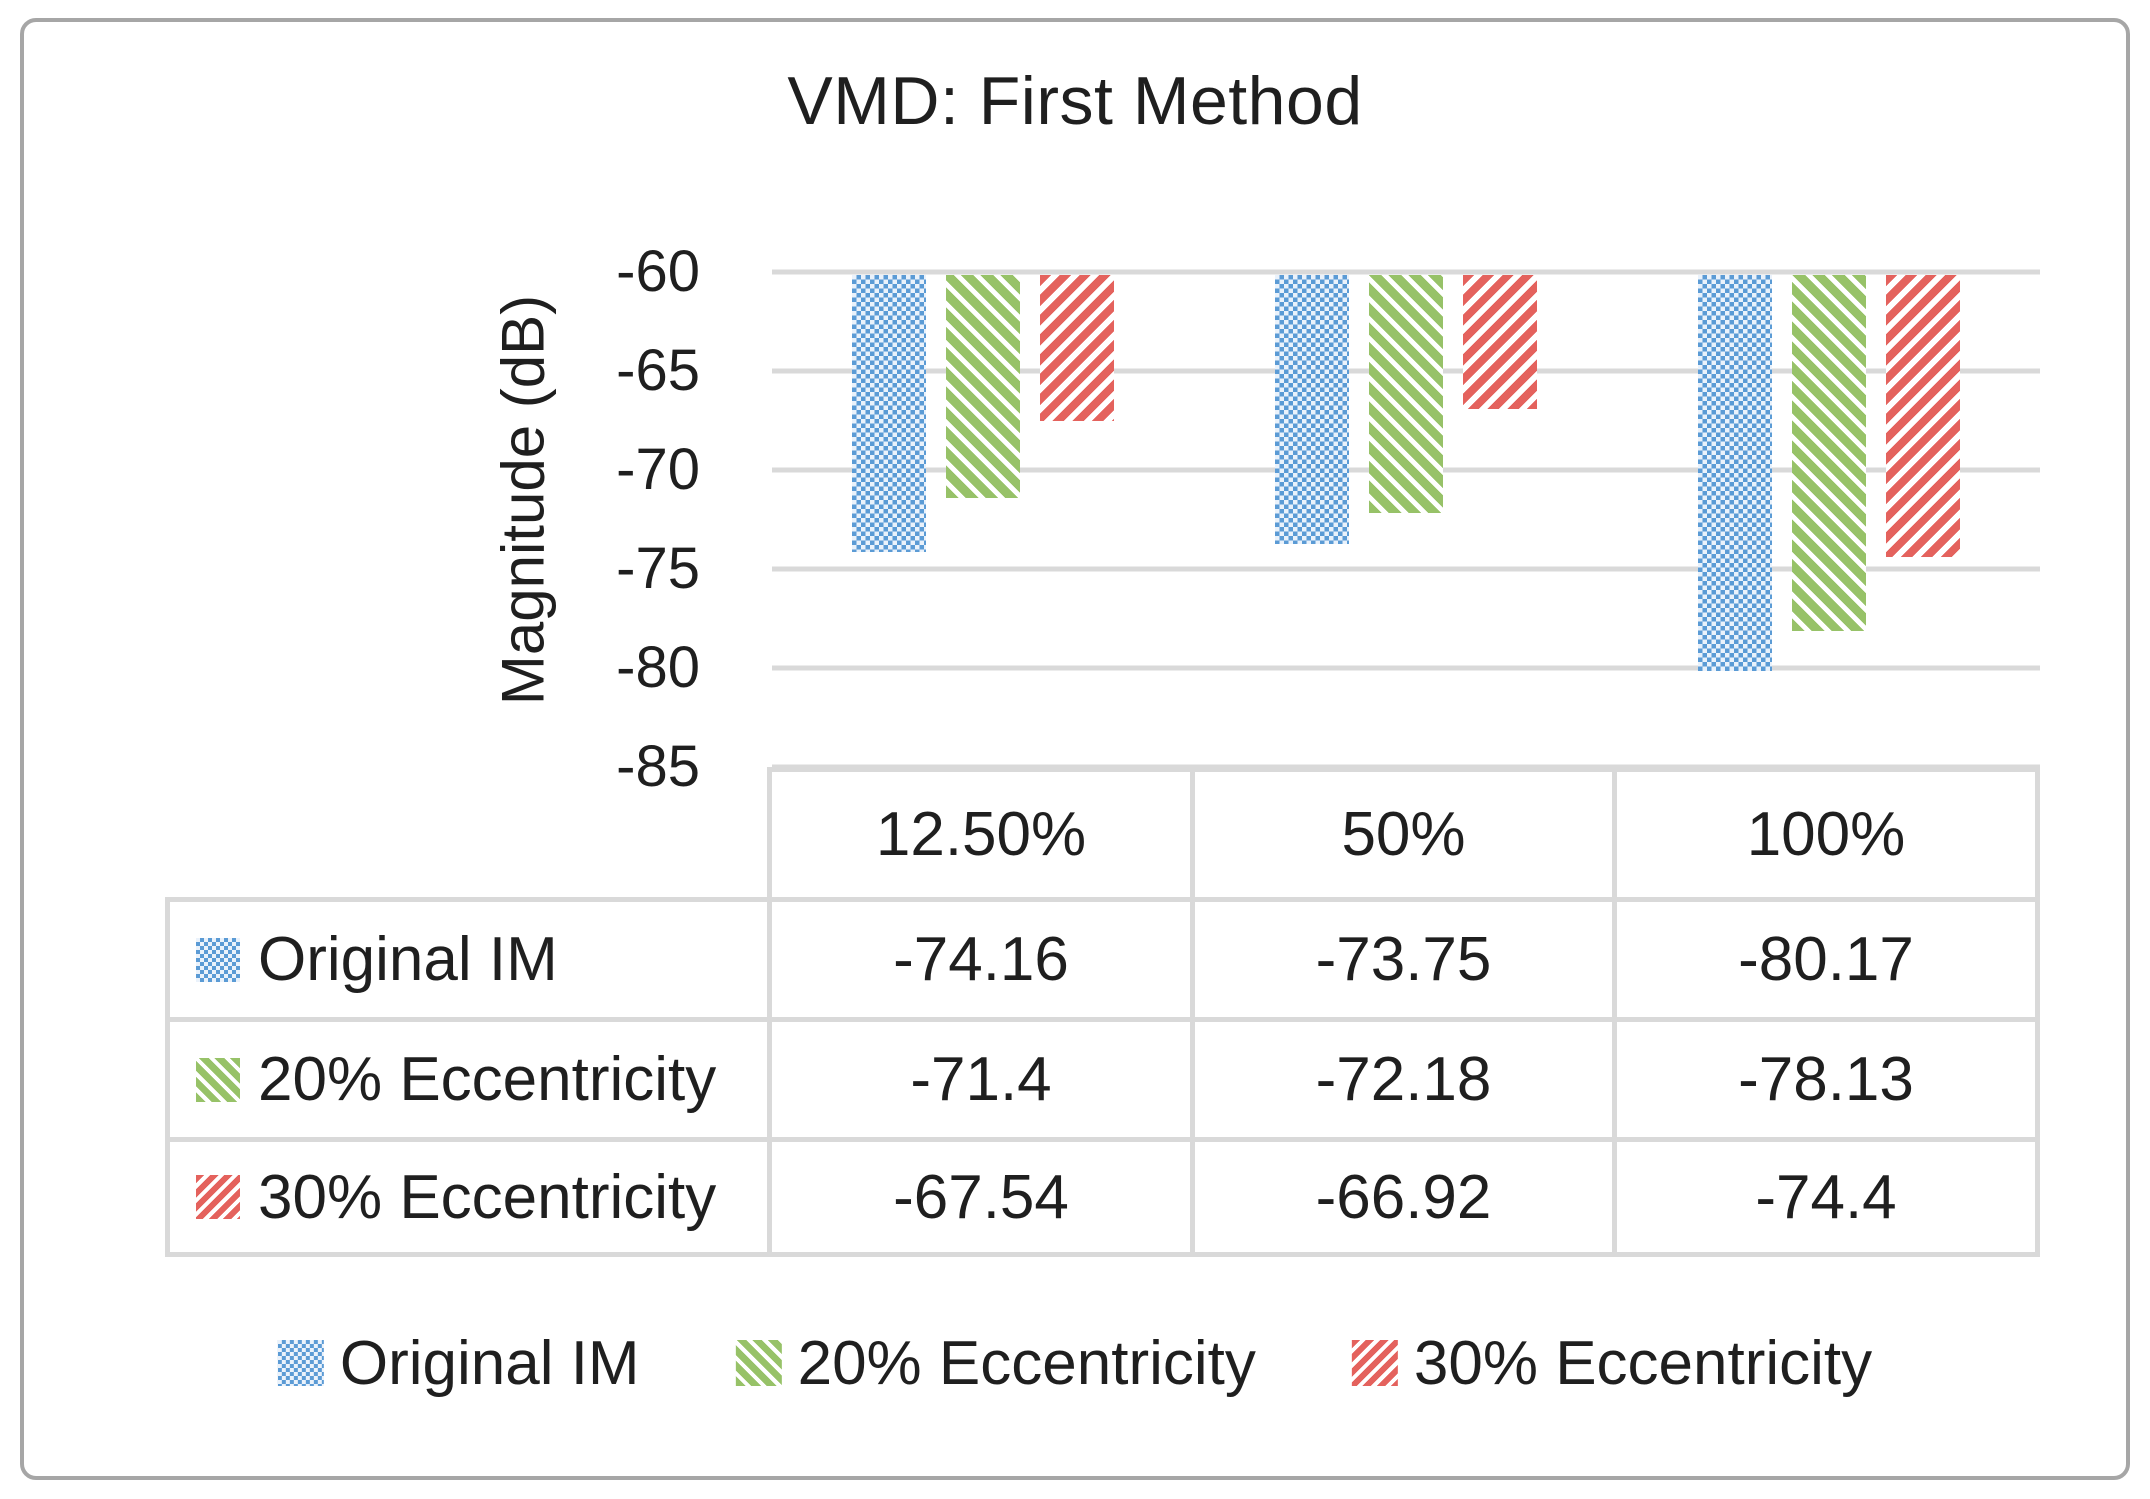  I want to click on bar-group-12.50, so click(983, 519).